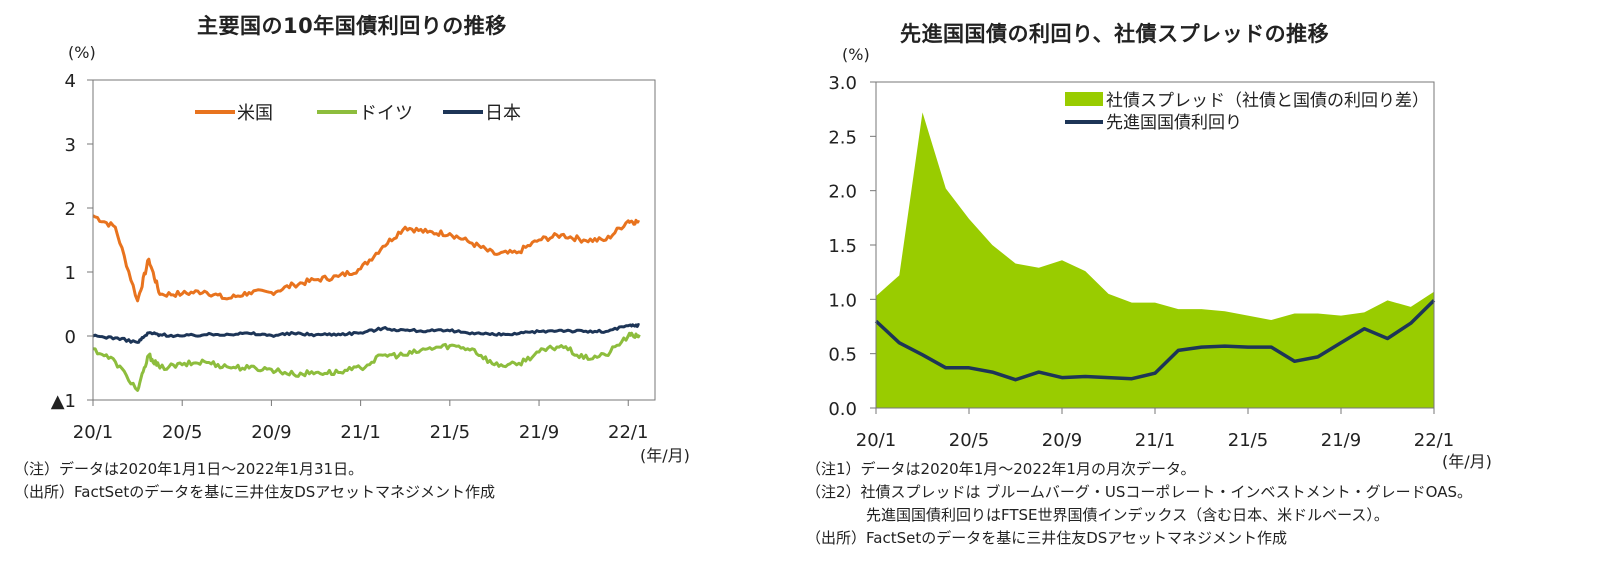 The image size is (1617, 570). I want to click on left-y-tick-label: 2, so click(70, 209).